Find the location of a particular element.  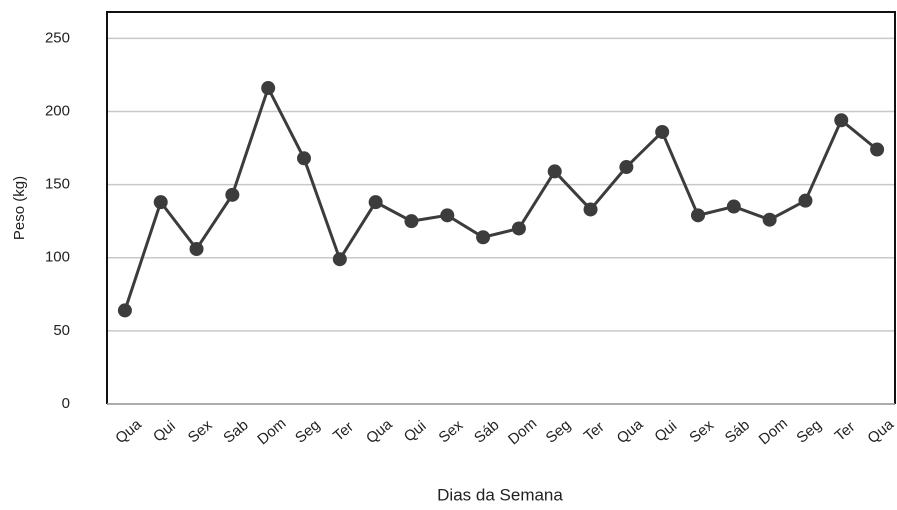

x-axis-title: Dias da Semana is located at coordinates (500, 494).